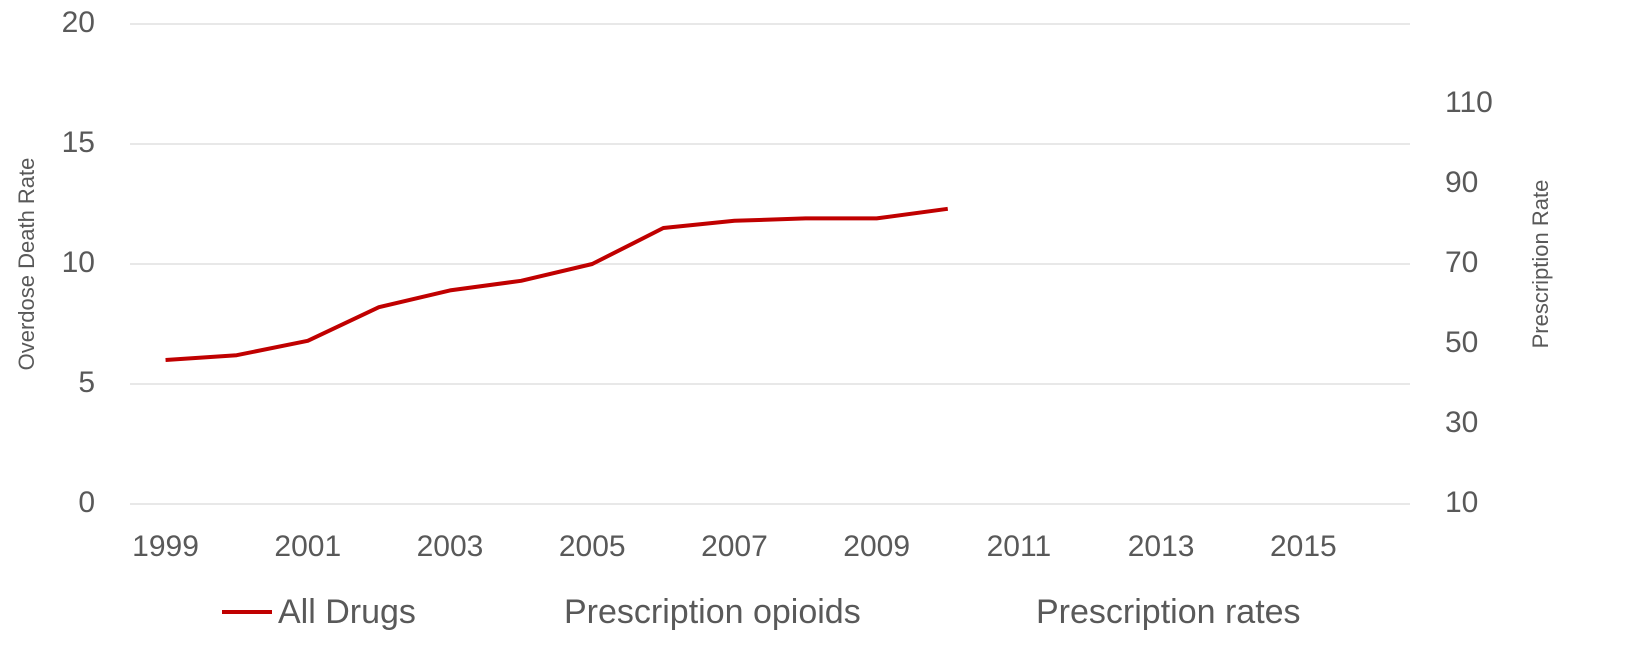  What do you see at coordinates (557, 284) in the screenshot?
I see `series-line` at bounding box center [557, 284].